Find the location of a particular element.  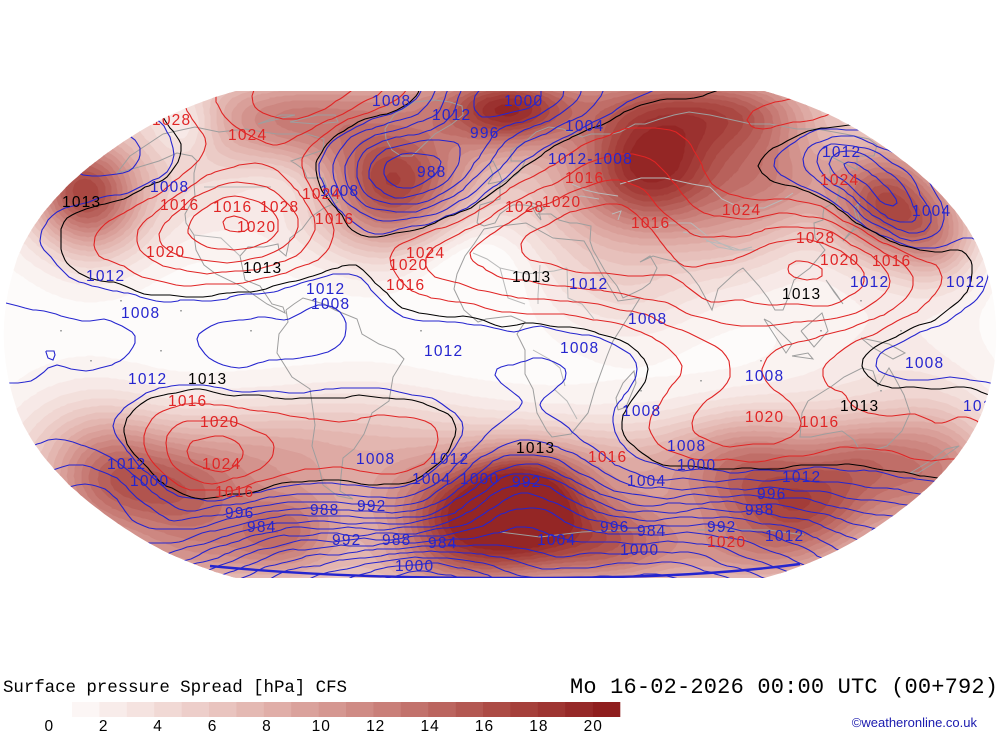

svg-text: 14 is located at coordinates (429, 725).